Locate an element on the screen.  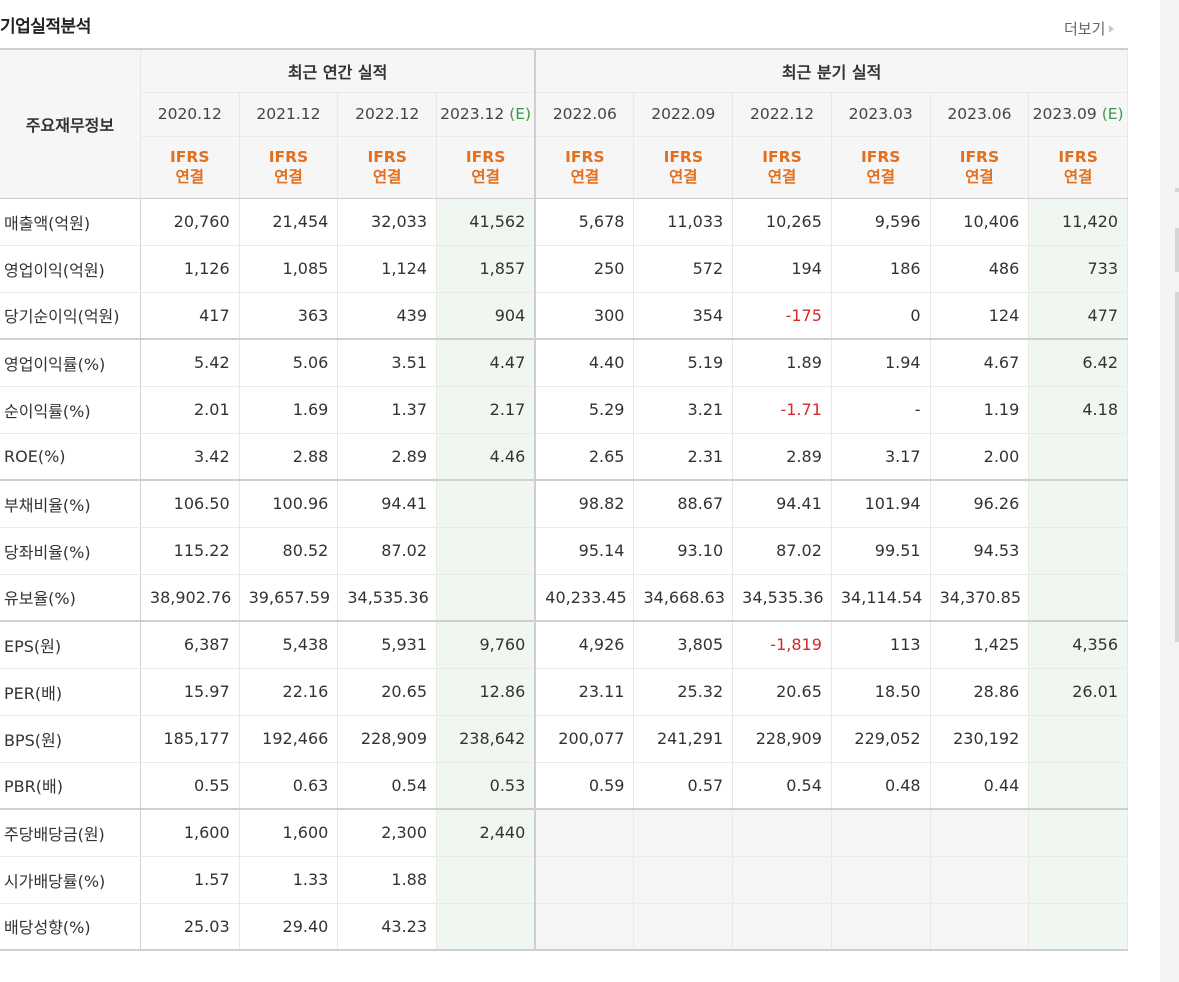
table-cell: 1,126 is located at coordinates (190, 269).